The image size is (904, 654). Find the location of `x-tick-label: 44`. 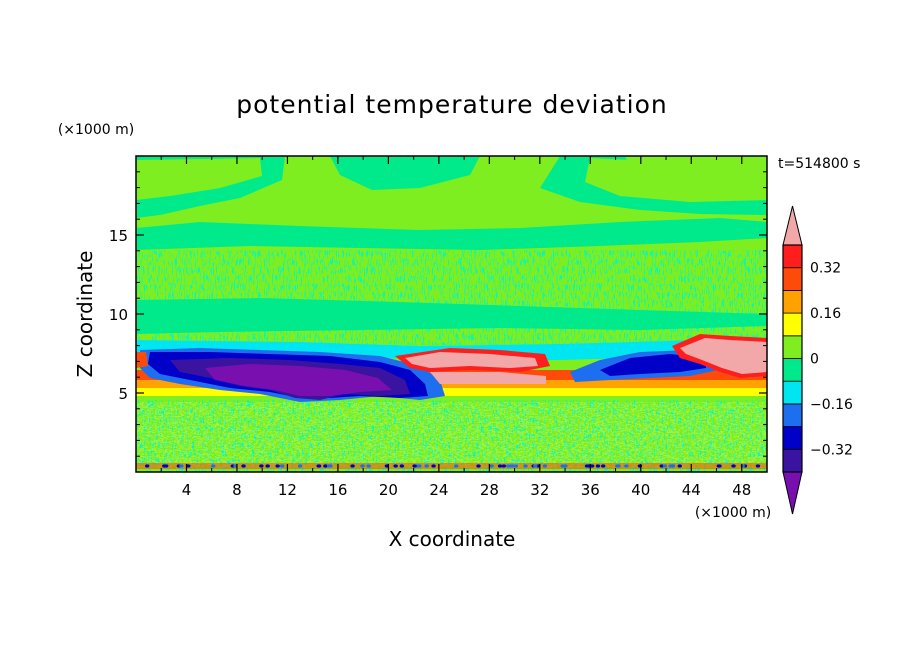

x-tick-label: 44 is located at coordinates (691, 490).